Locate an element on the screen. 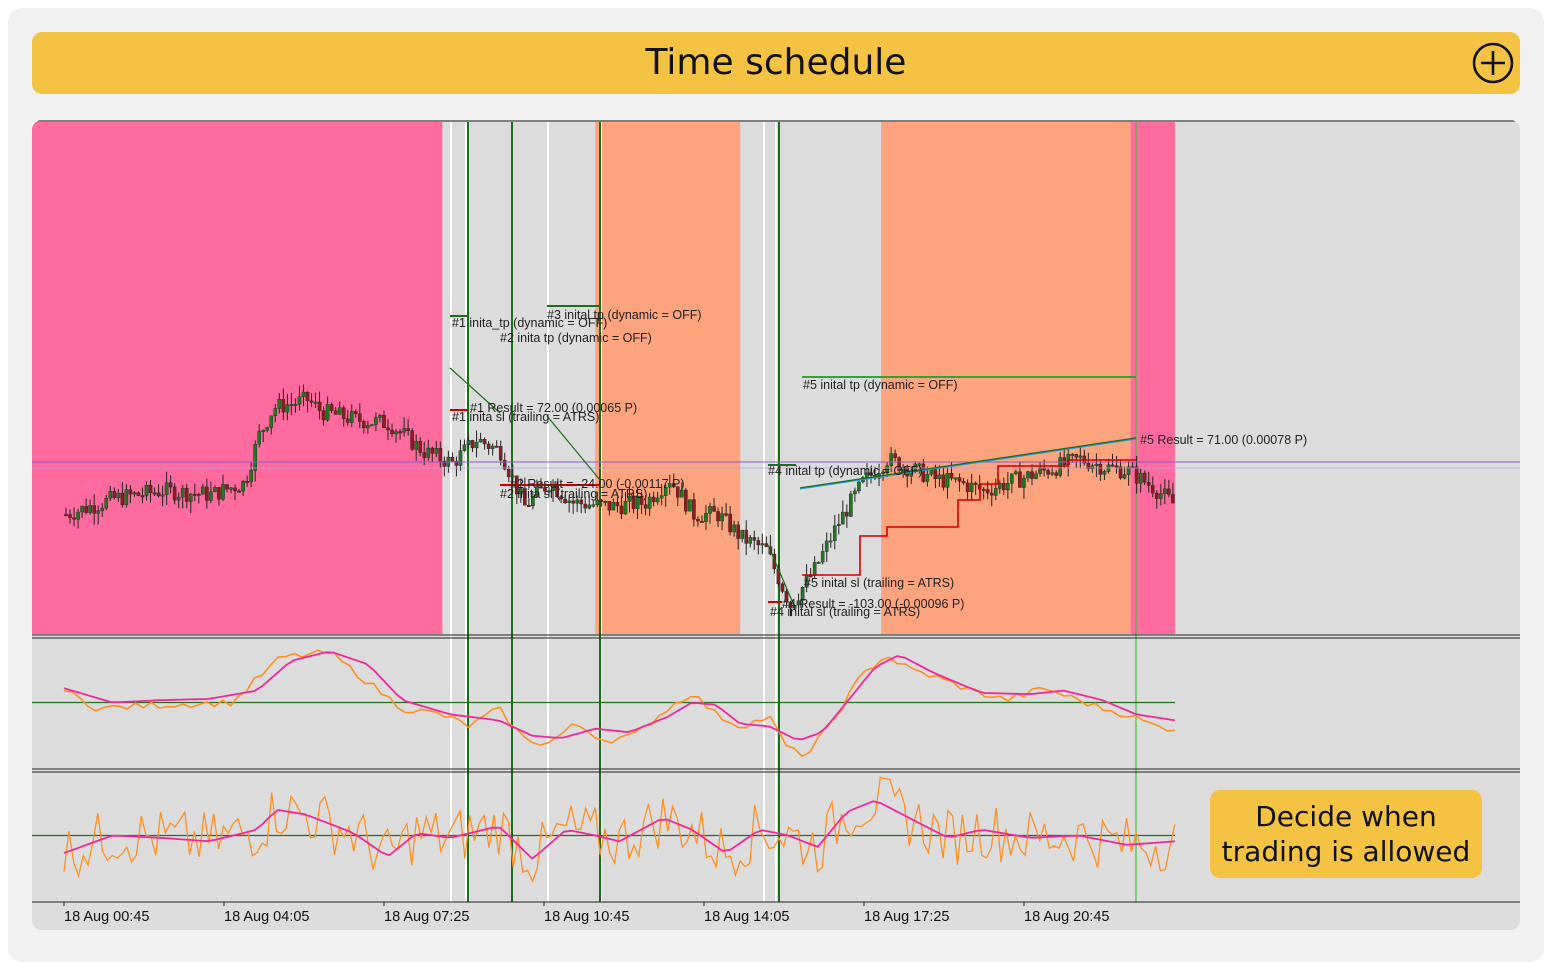 The width and height of the screenshot is (1552, 970). trade-annotation: #5 Result = 71.00 (0.00078 P) is located at coordinates (1223, 440).